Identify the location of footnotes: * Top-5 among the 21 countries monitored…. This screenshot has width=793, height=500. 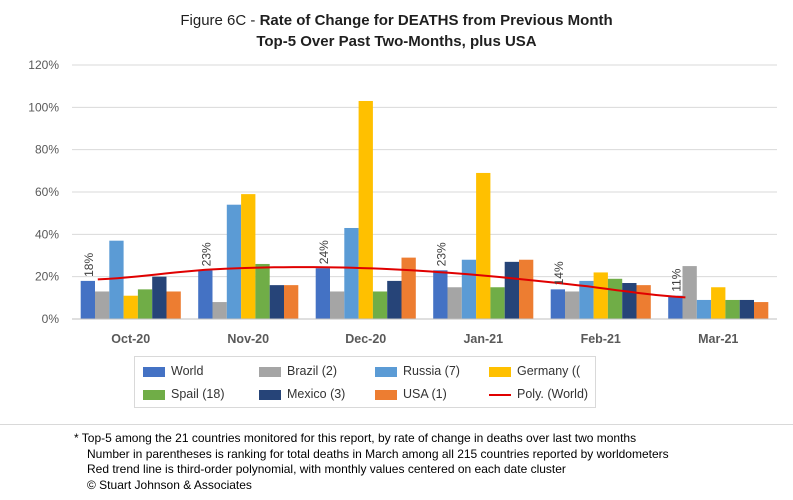
(431, 462).